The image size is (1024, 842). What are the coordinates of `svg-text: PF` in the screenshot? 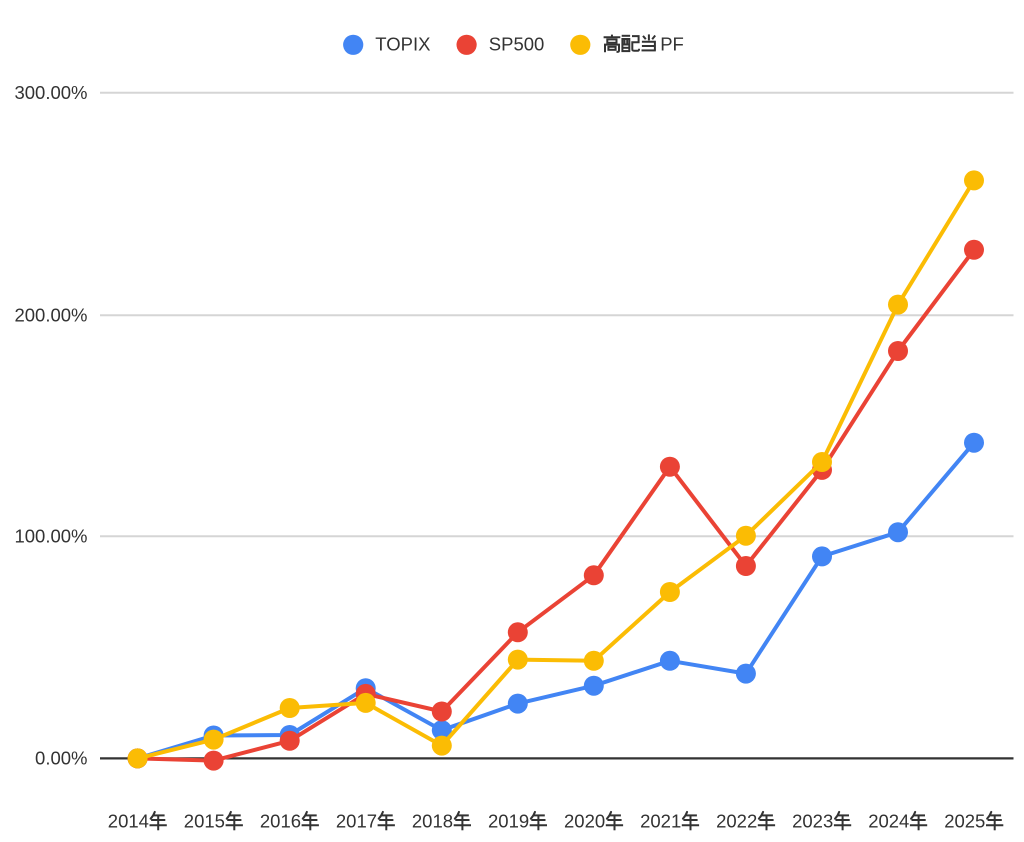 It's located at (672, 44).